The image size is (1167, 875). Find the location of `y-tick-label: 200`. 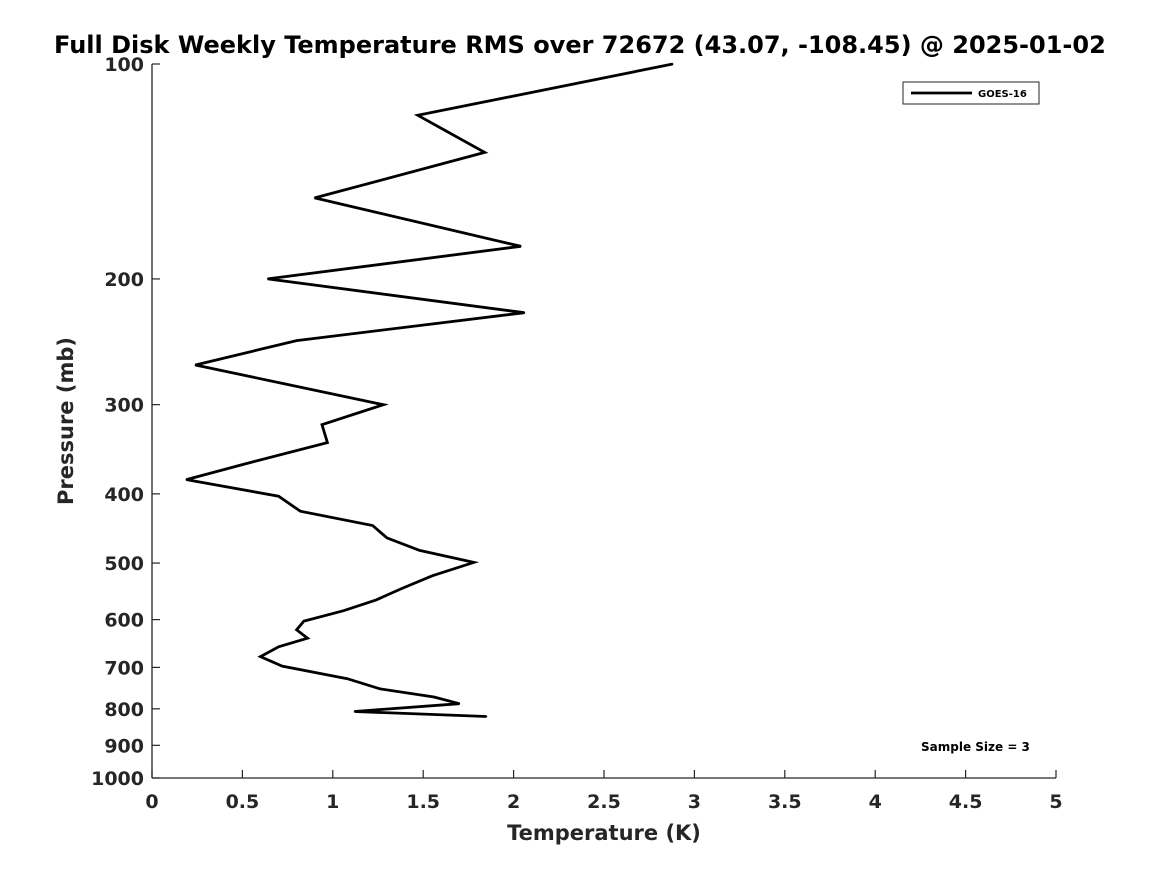

y-tick-label: 200 is located at coordinates (124, 280).